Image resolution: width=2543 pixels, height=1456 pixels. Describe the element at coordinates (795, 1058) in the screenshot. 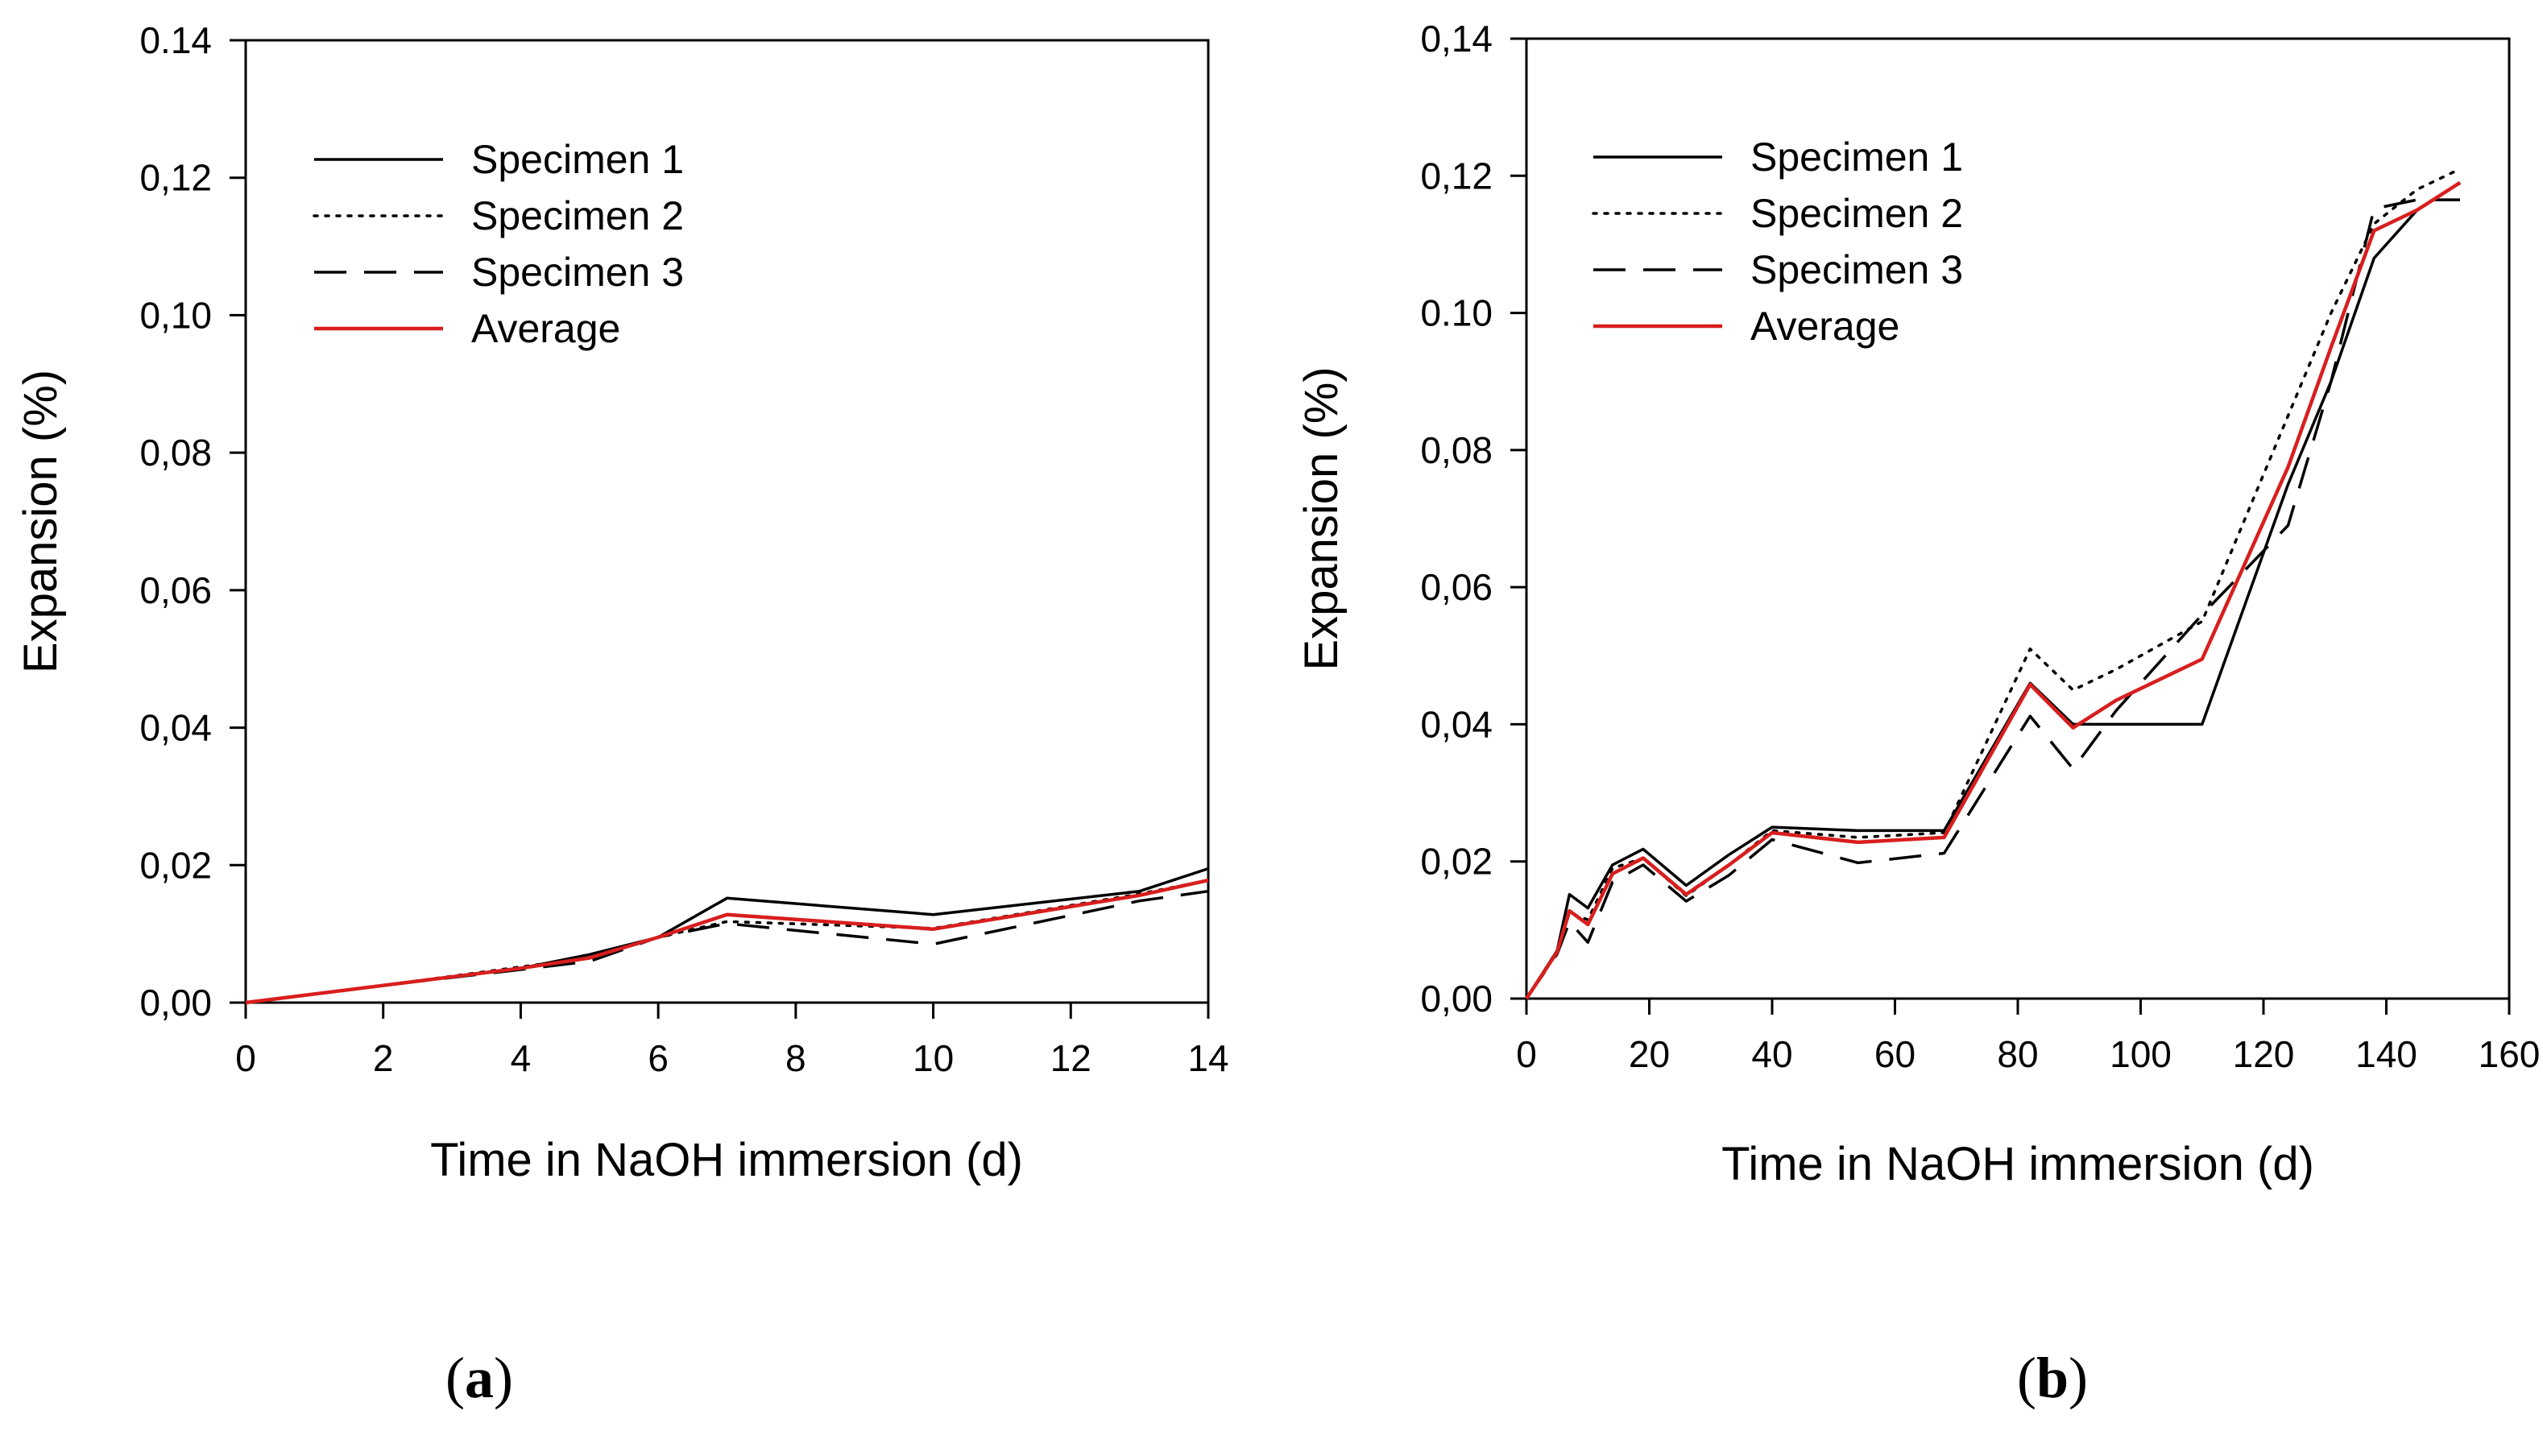

I see `x-tick-label: 8` at that location.